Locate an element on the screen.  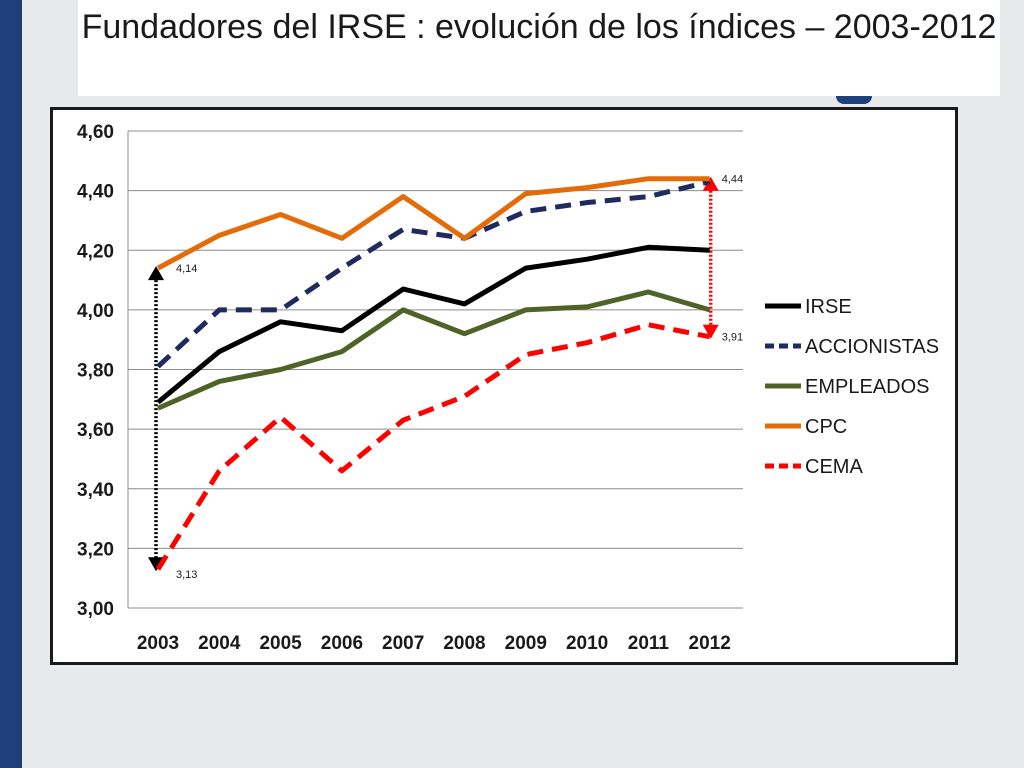
x-tick-label: 2006 is located at coordinates (342, 643).